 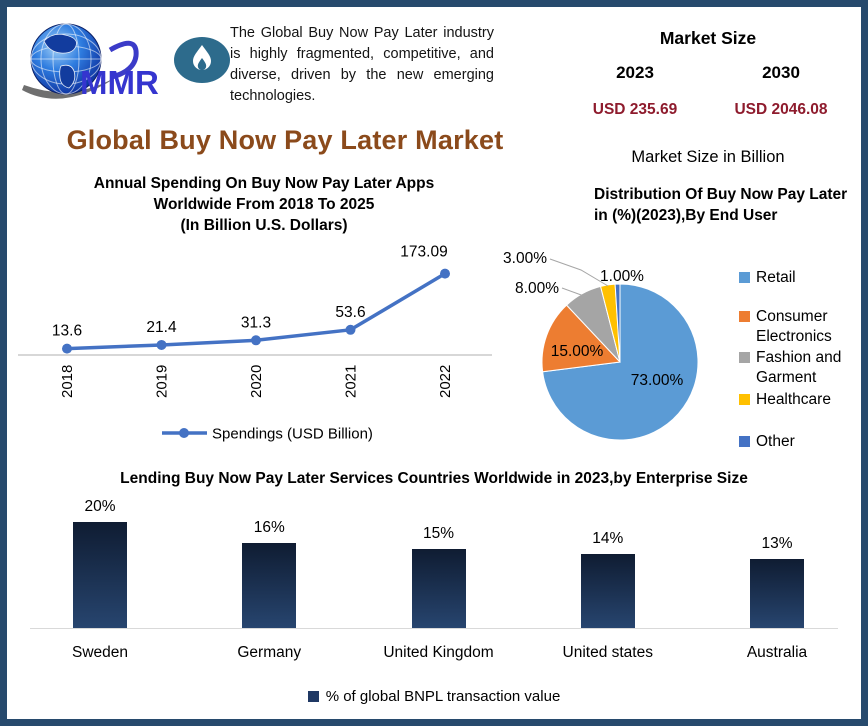 What do you see at coordinates (350, 329) in the screenshot?
I see `line-point-2021` at bounding box center [350, 329].